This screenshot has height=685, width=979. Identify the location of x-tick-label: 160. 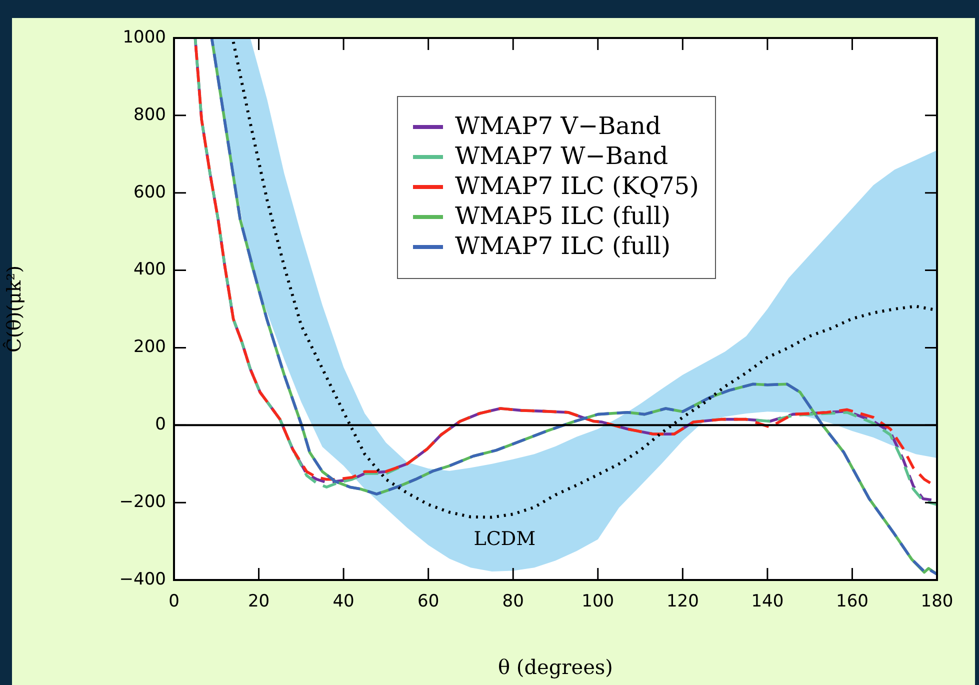
(852, 602).